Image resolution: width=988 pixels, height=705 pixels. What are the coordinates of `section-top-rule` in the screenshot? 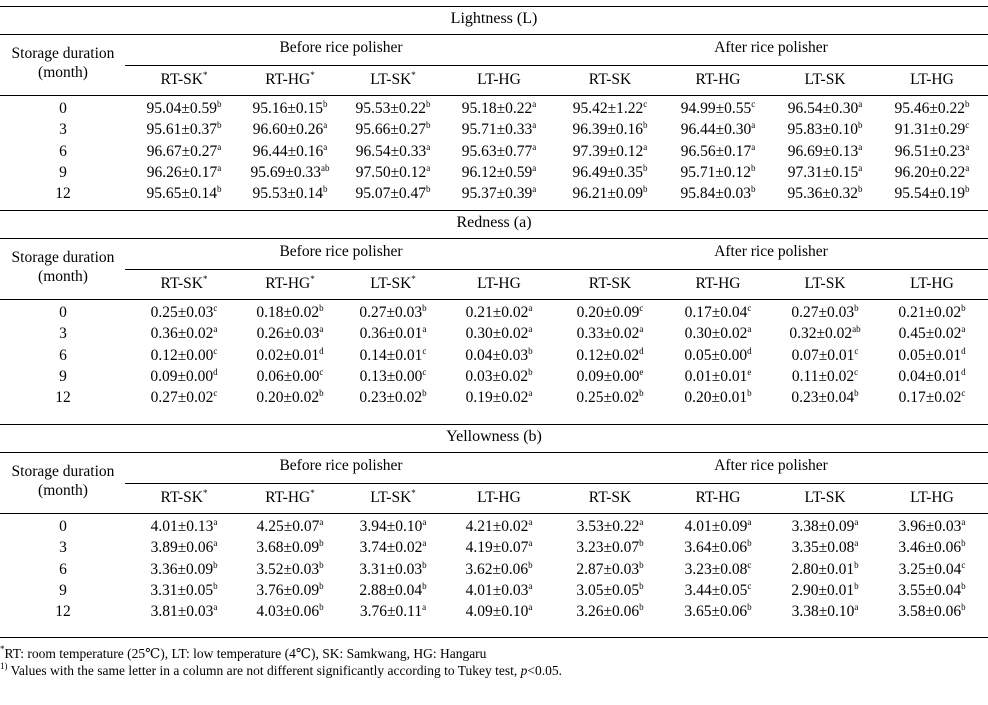 It's located at (494, 211).